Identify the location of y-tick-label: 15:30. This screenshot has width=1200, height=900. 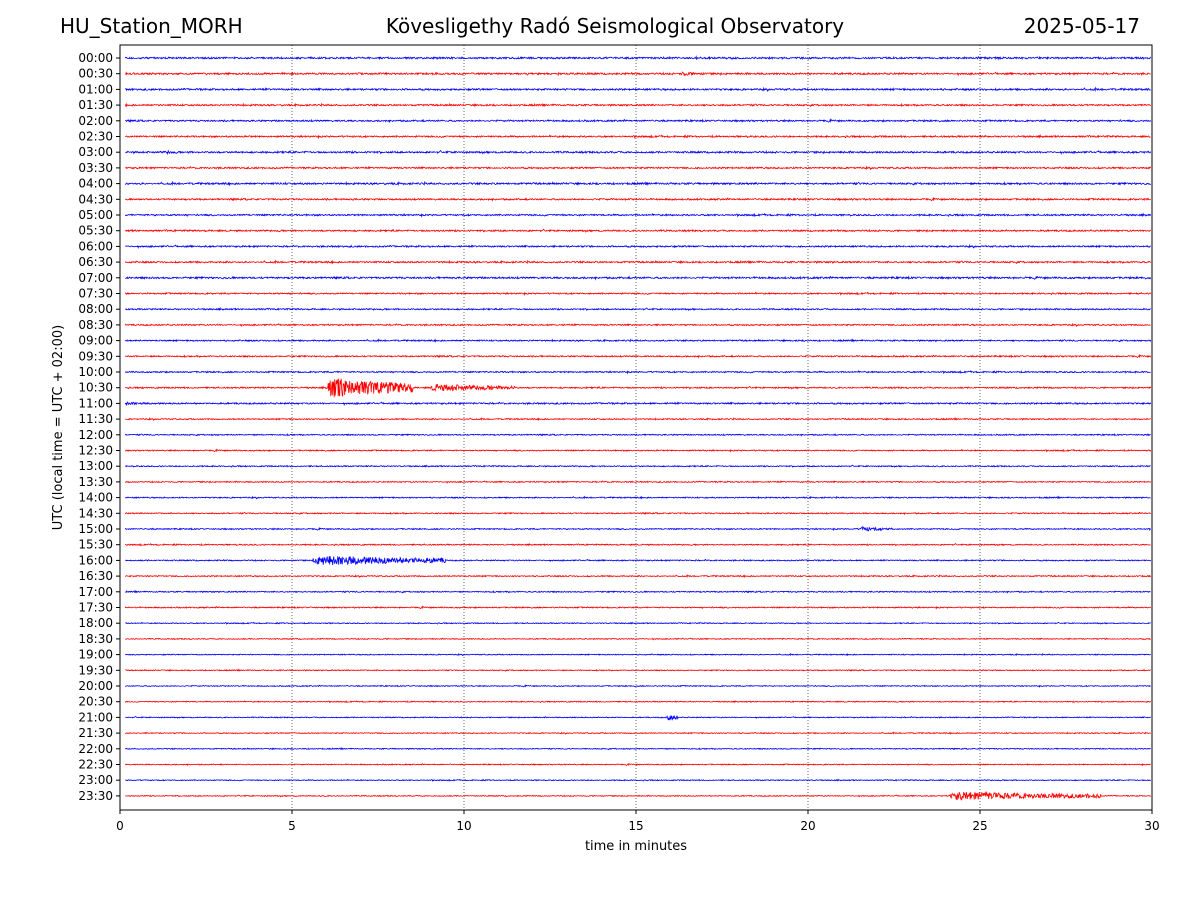
(95, 545).